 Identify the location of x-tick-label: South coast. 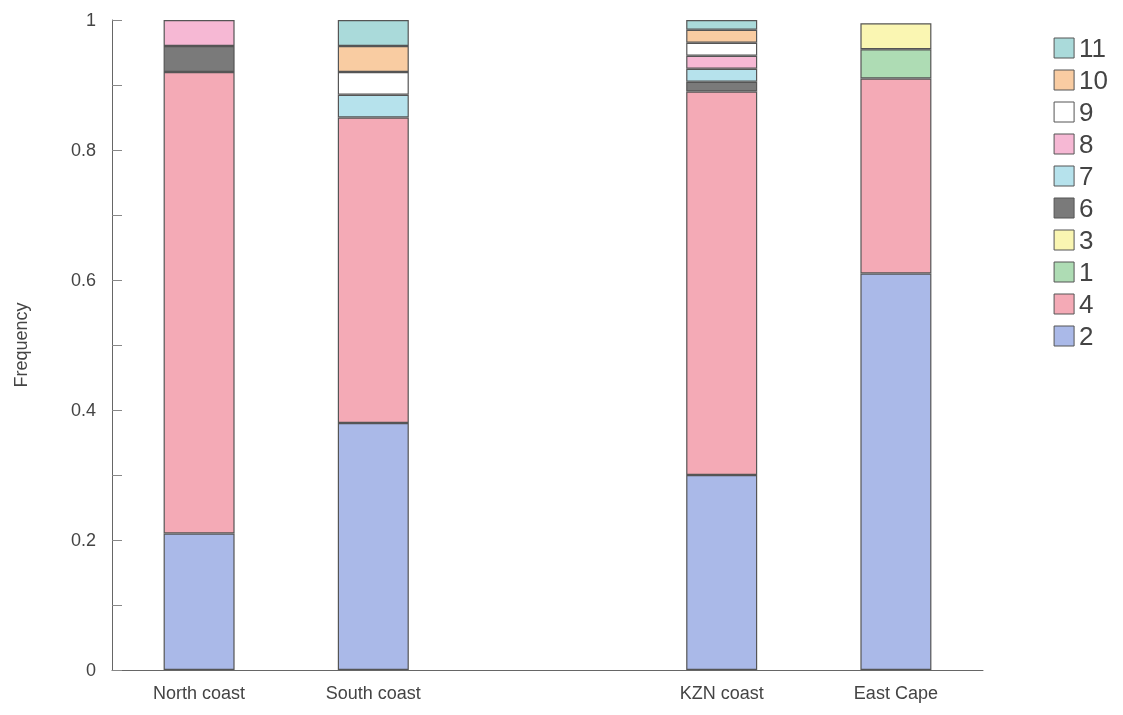
(373, 693).